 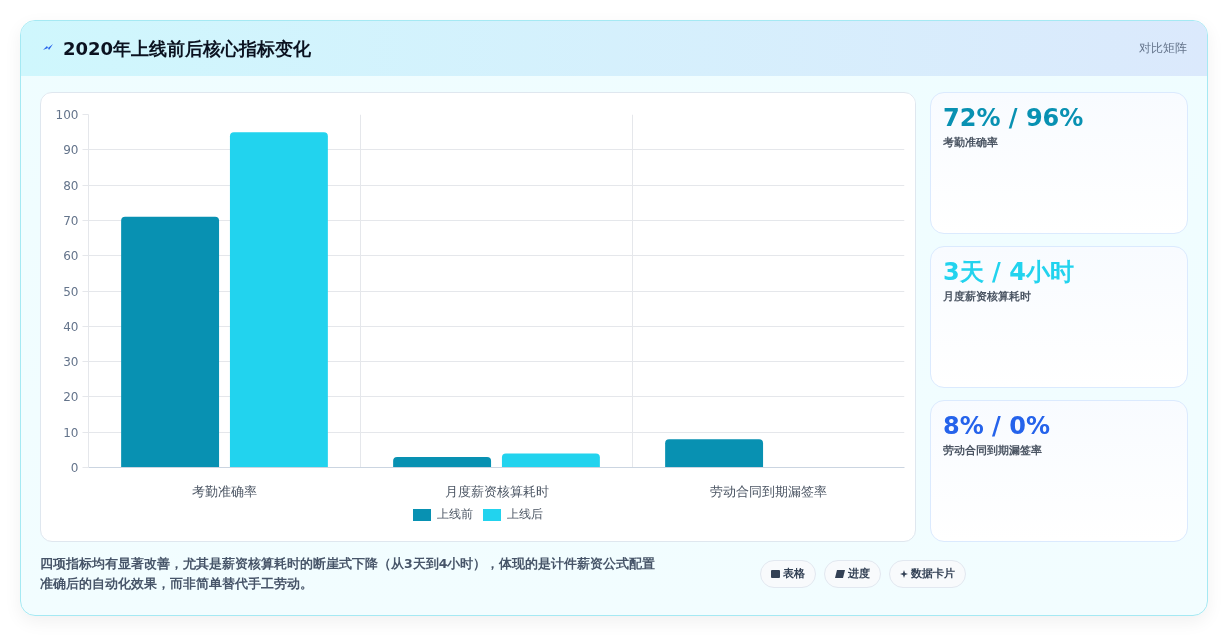 What do you see at coordinates (768, 491) in the screenshot?
I see `x-tick-label: 劳动合同到期漏签率` at bounding box center [768, 491].